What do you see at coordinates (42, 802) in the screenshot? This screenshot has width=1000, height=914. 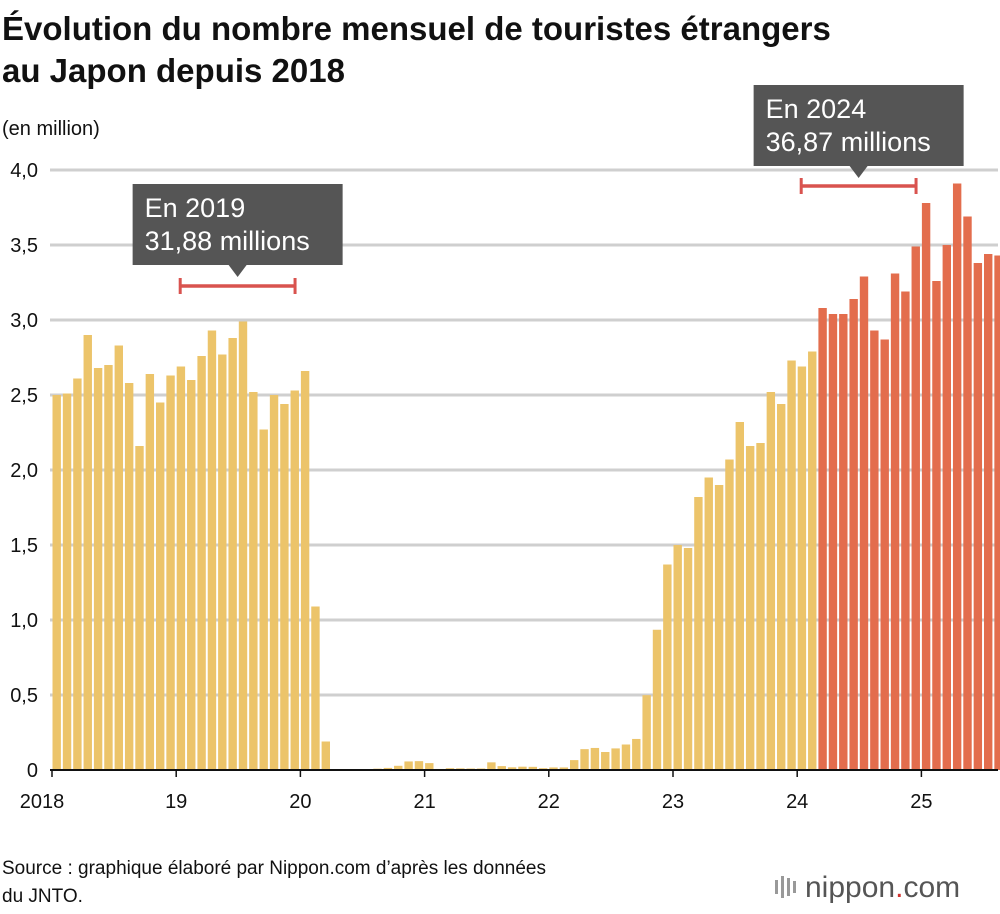 I see `x-tick-label: 2018` at bounding box center [42, 802].